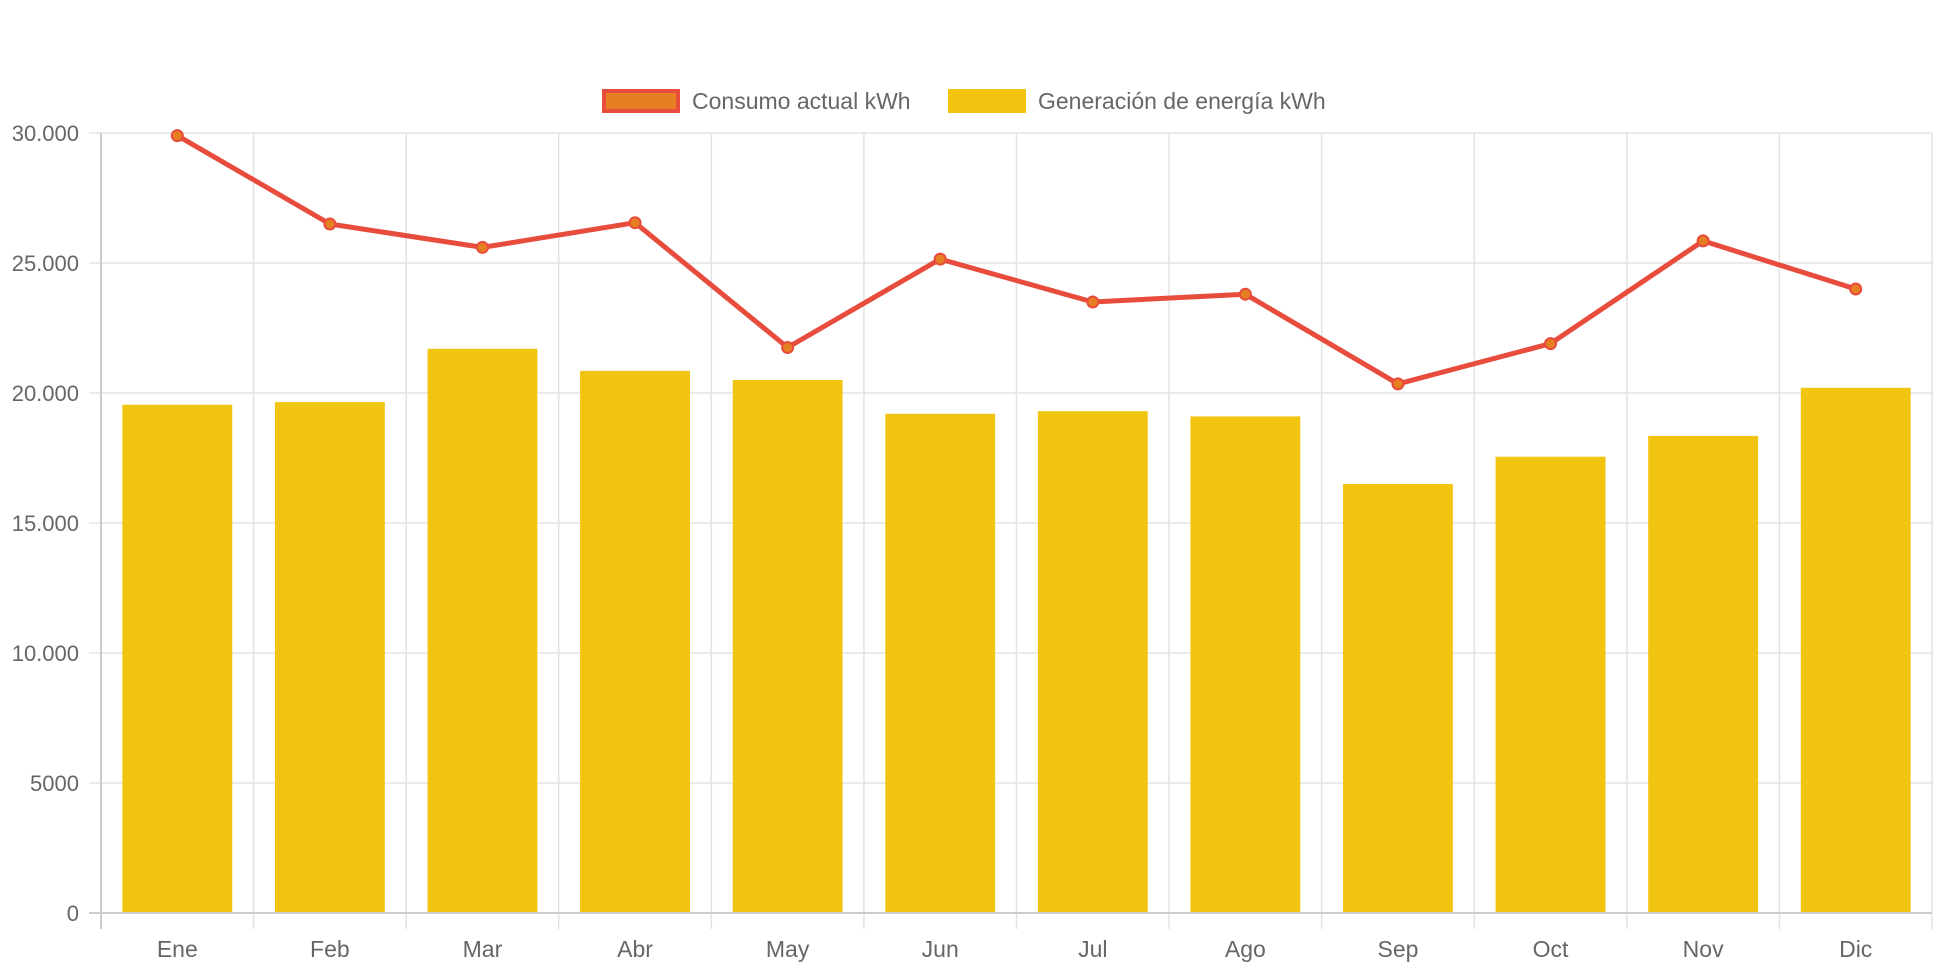 The width and height of the screenshot is (1942, 970). What do you see at coordinates (1245, 664) in the screenshot?
I see `bar-ago` at bounding box center [1245, 664].